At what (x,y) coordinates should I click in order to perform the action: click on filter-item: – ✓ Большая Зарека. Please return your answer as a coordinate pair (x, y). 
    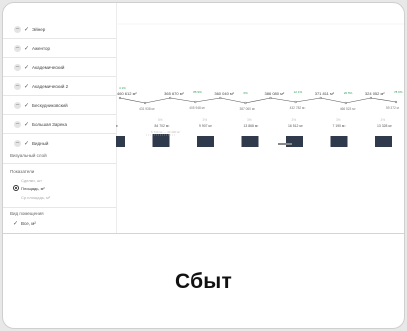
    Looking at the image, I should click on (40, 124).